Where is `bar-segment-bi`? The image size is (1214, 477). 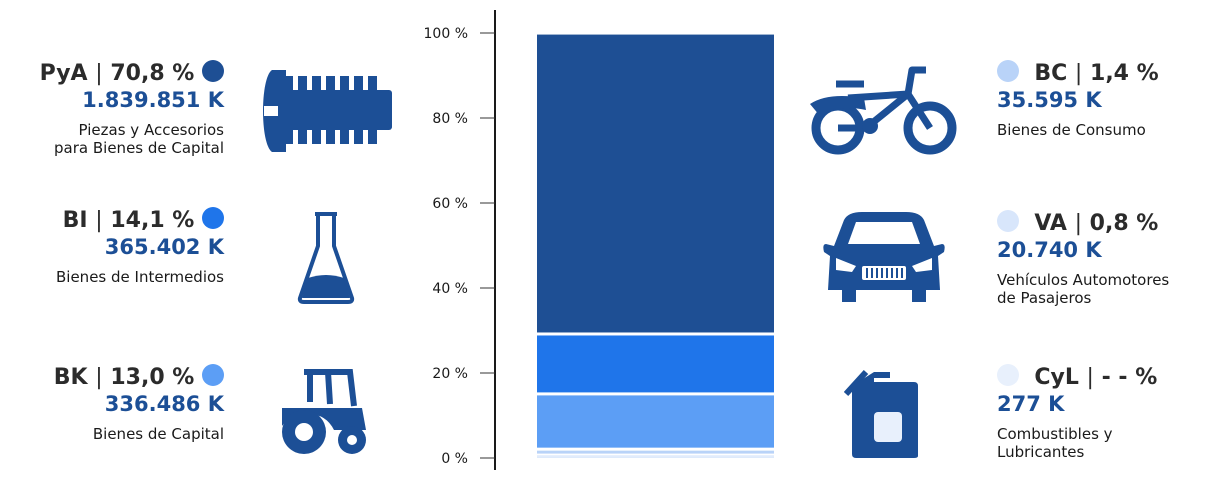 bar-segment-bi is located at coordinates (655, 364).